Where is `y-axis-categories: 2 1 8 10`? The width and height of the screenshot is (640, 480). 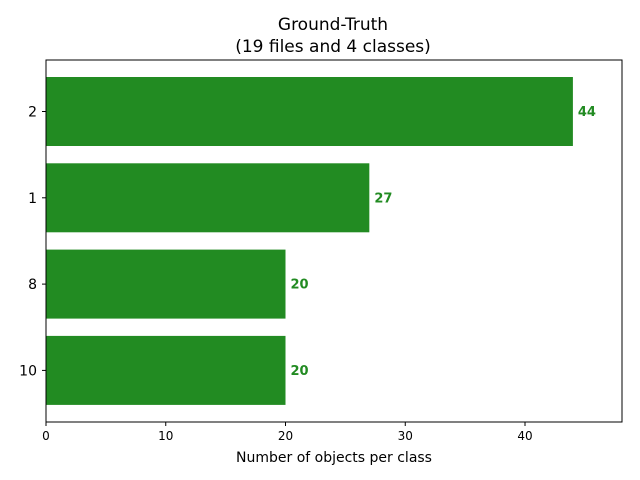
y-axis-categories: 2 1 8 10 is located at coordinates (32, 242).